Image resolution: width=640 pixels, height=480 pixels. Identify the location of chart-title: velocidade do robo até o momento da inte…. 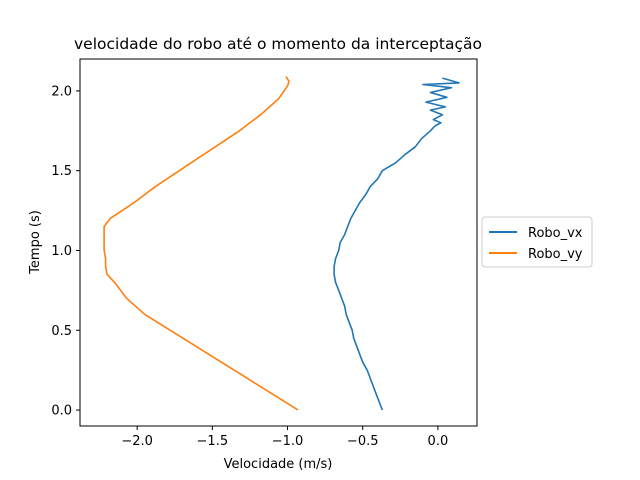
(278, 44).